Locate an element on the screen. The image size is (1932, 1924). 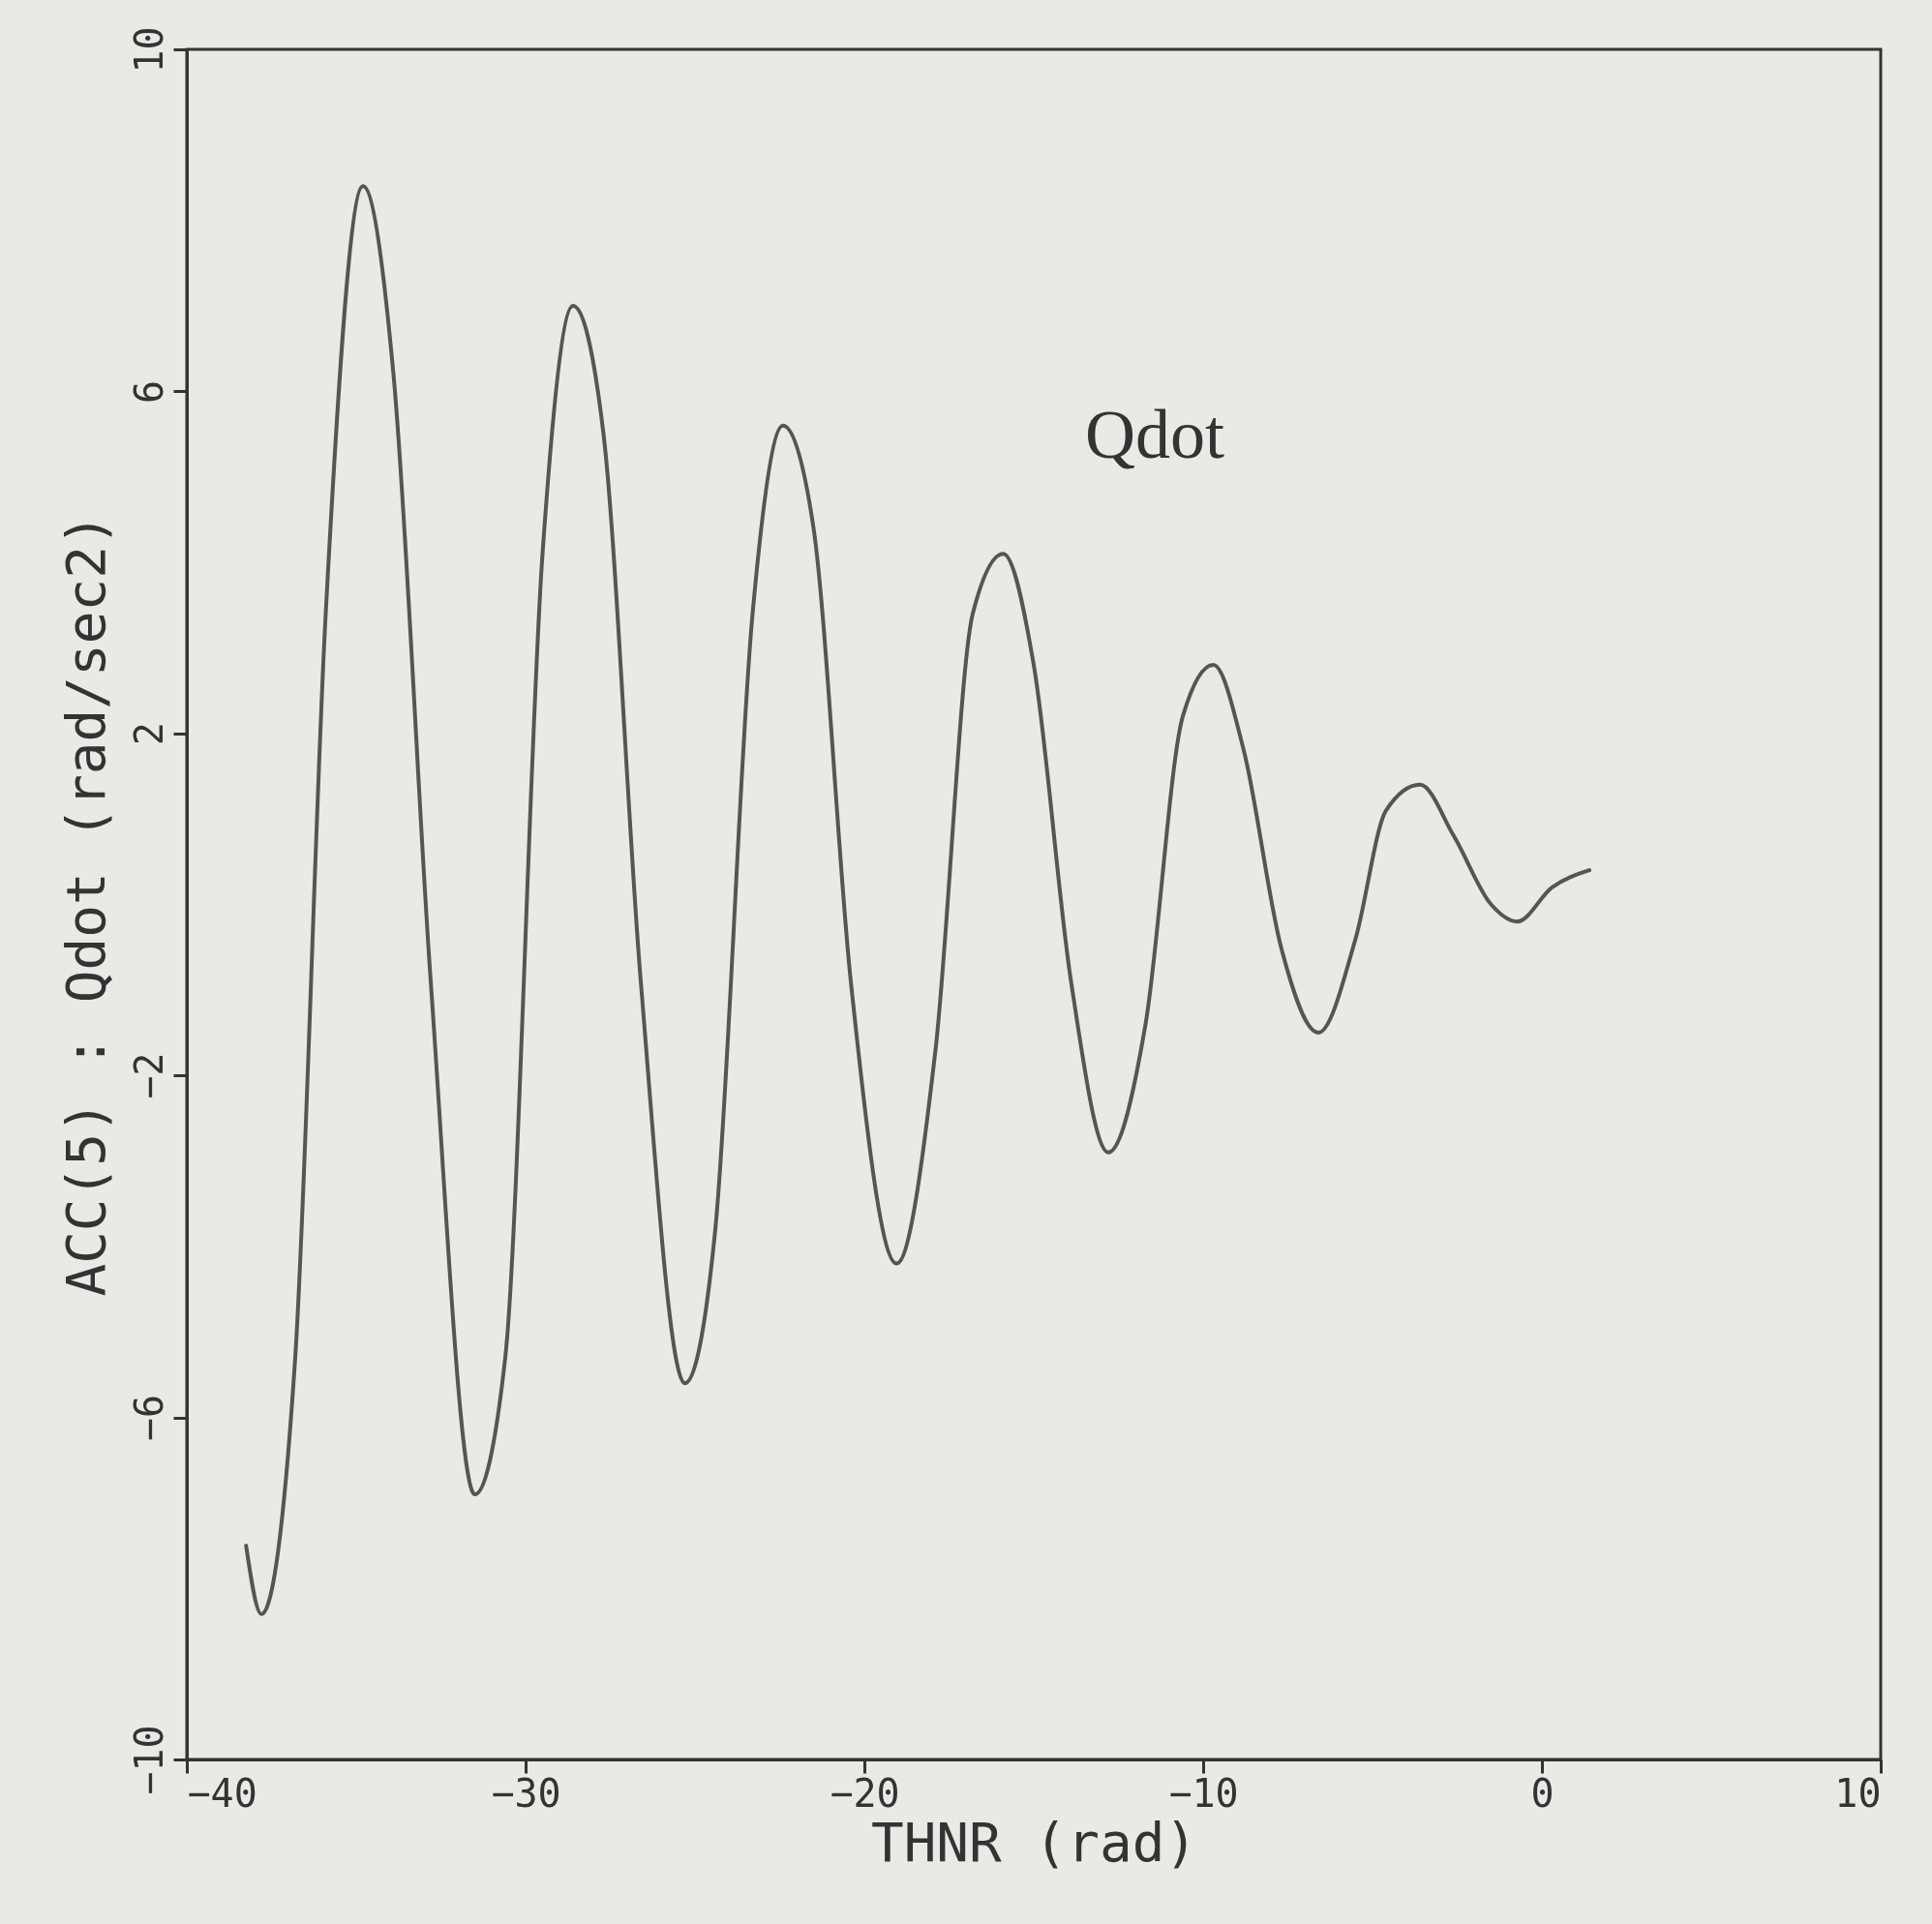
y-tick-label: 2 is located at coordinates (148, 734).